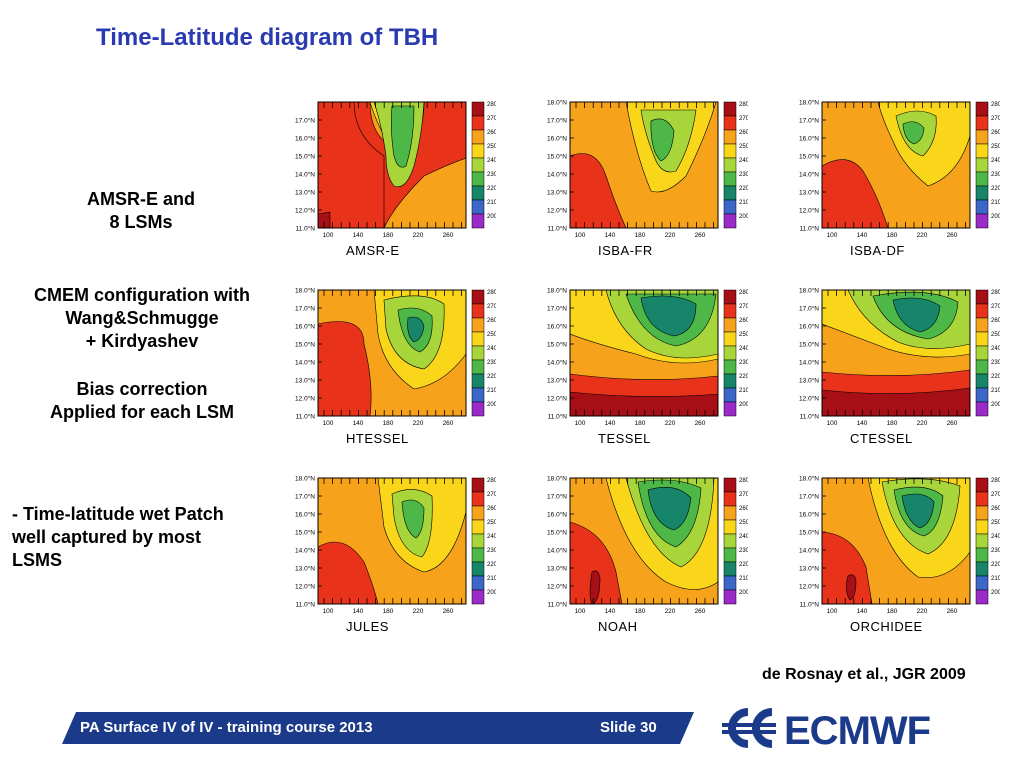  I want to click on x-tick-label: 180, so click(892, 235).